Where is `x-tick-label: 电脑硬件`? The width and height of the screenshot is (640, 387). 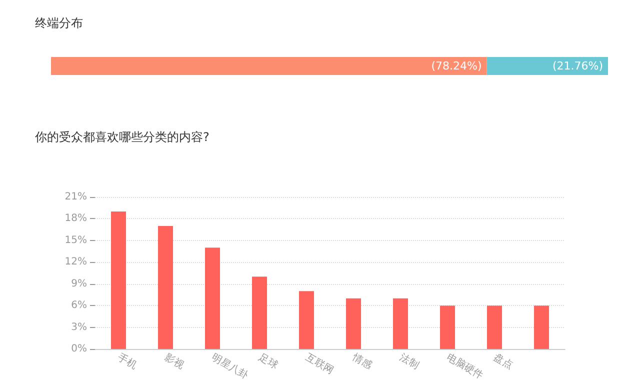
x-tick-label: 电脑硬件 is located at coordinates (465, 366).